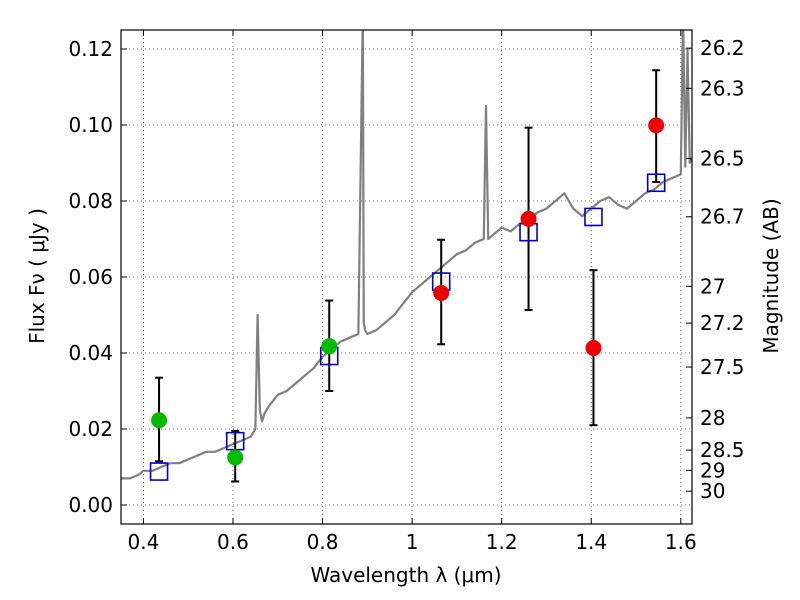  What do you see at coordinates (143, 542) in the screenshot?
I see `x-tick-label: 0.4` at bounding box center [143, 542].